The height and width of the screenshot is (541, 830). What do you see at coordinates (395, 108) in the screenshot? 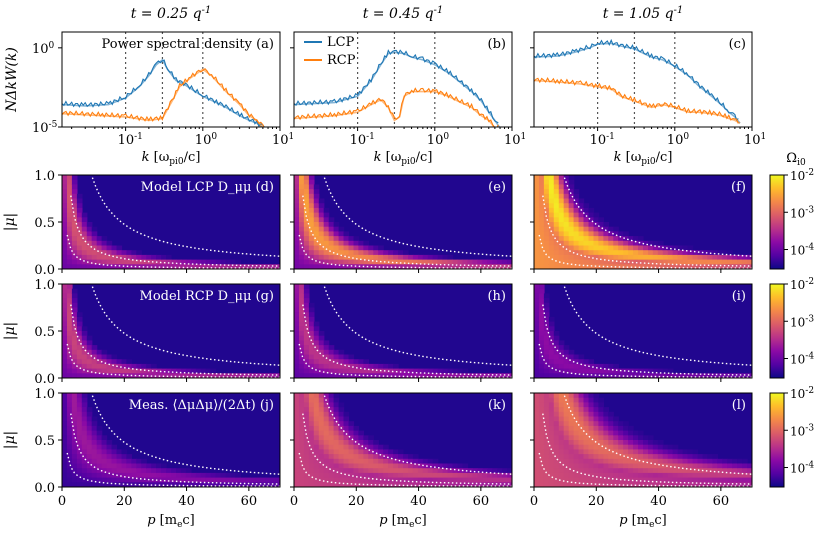
I see `series-model-rcp` at bounding box center [395, 108].